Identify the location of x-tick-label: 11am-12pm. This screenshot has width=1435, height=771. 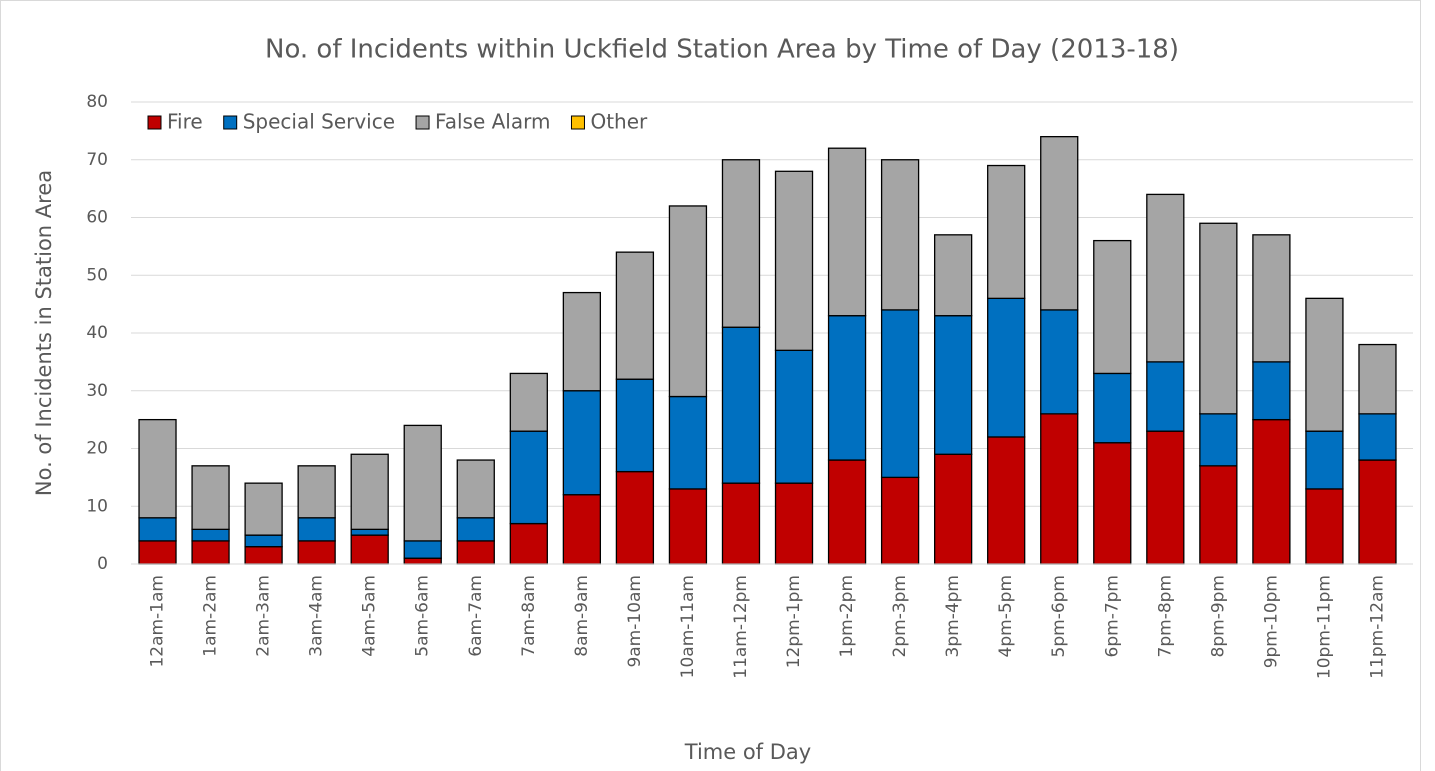
(741, 627).